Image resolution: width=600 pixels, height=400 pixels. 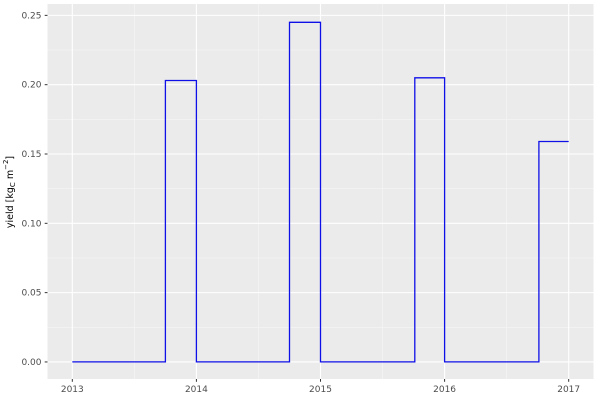 I want to click on x-tick-label: 2015, so click(x=320, y=390).